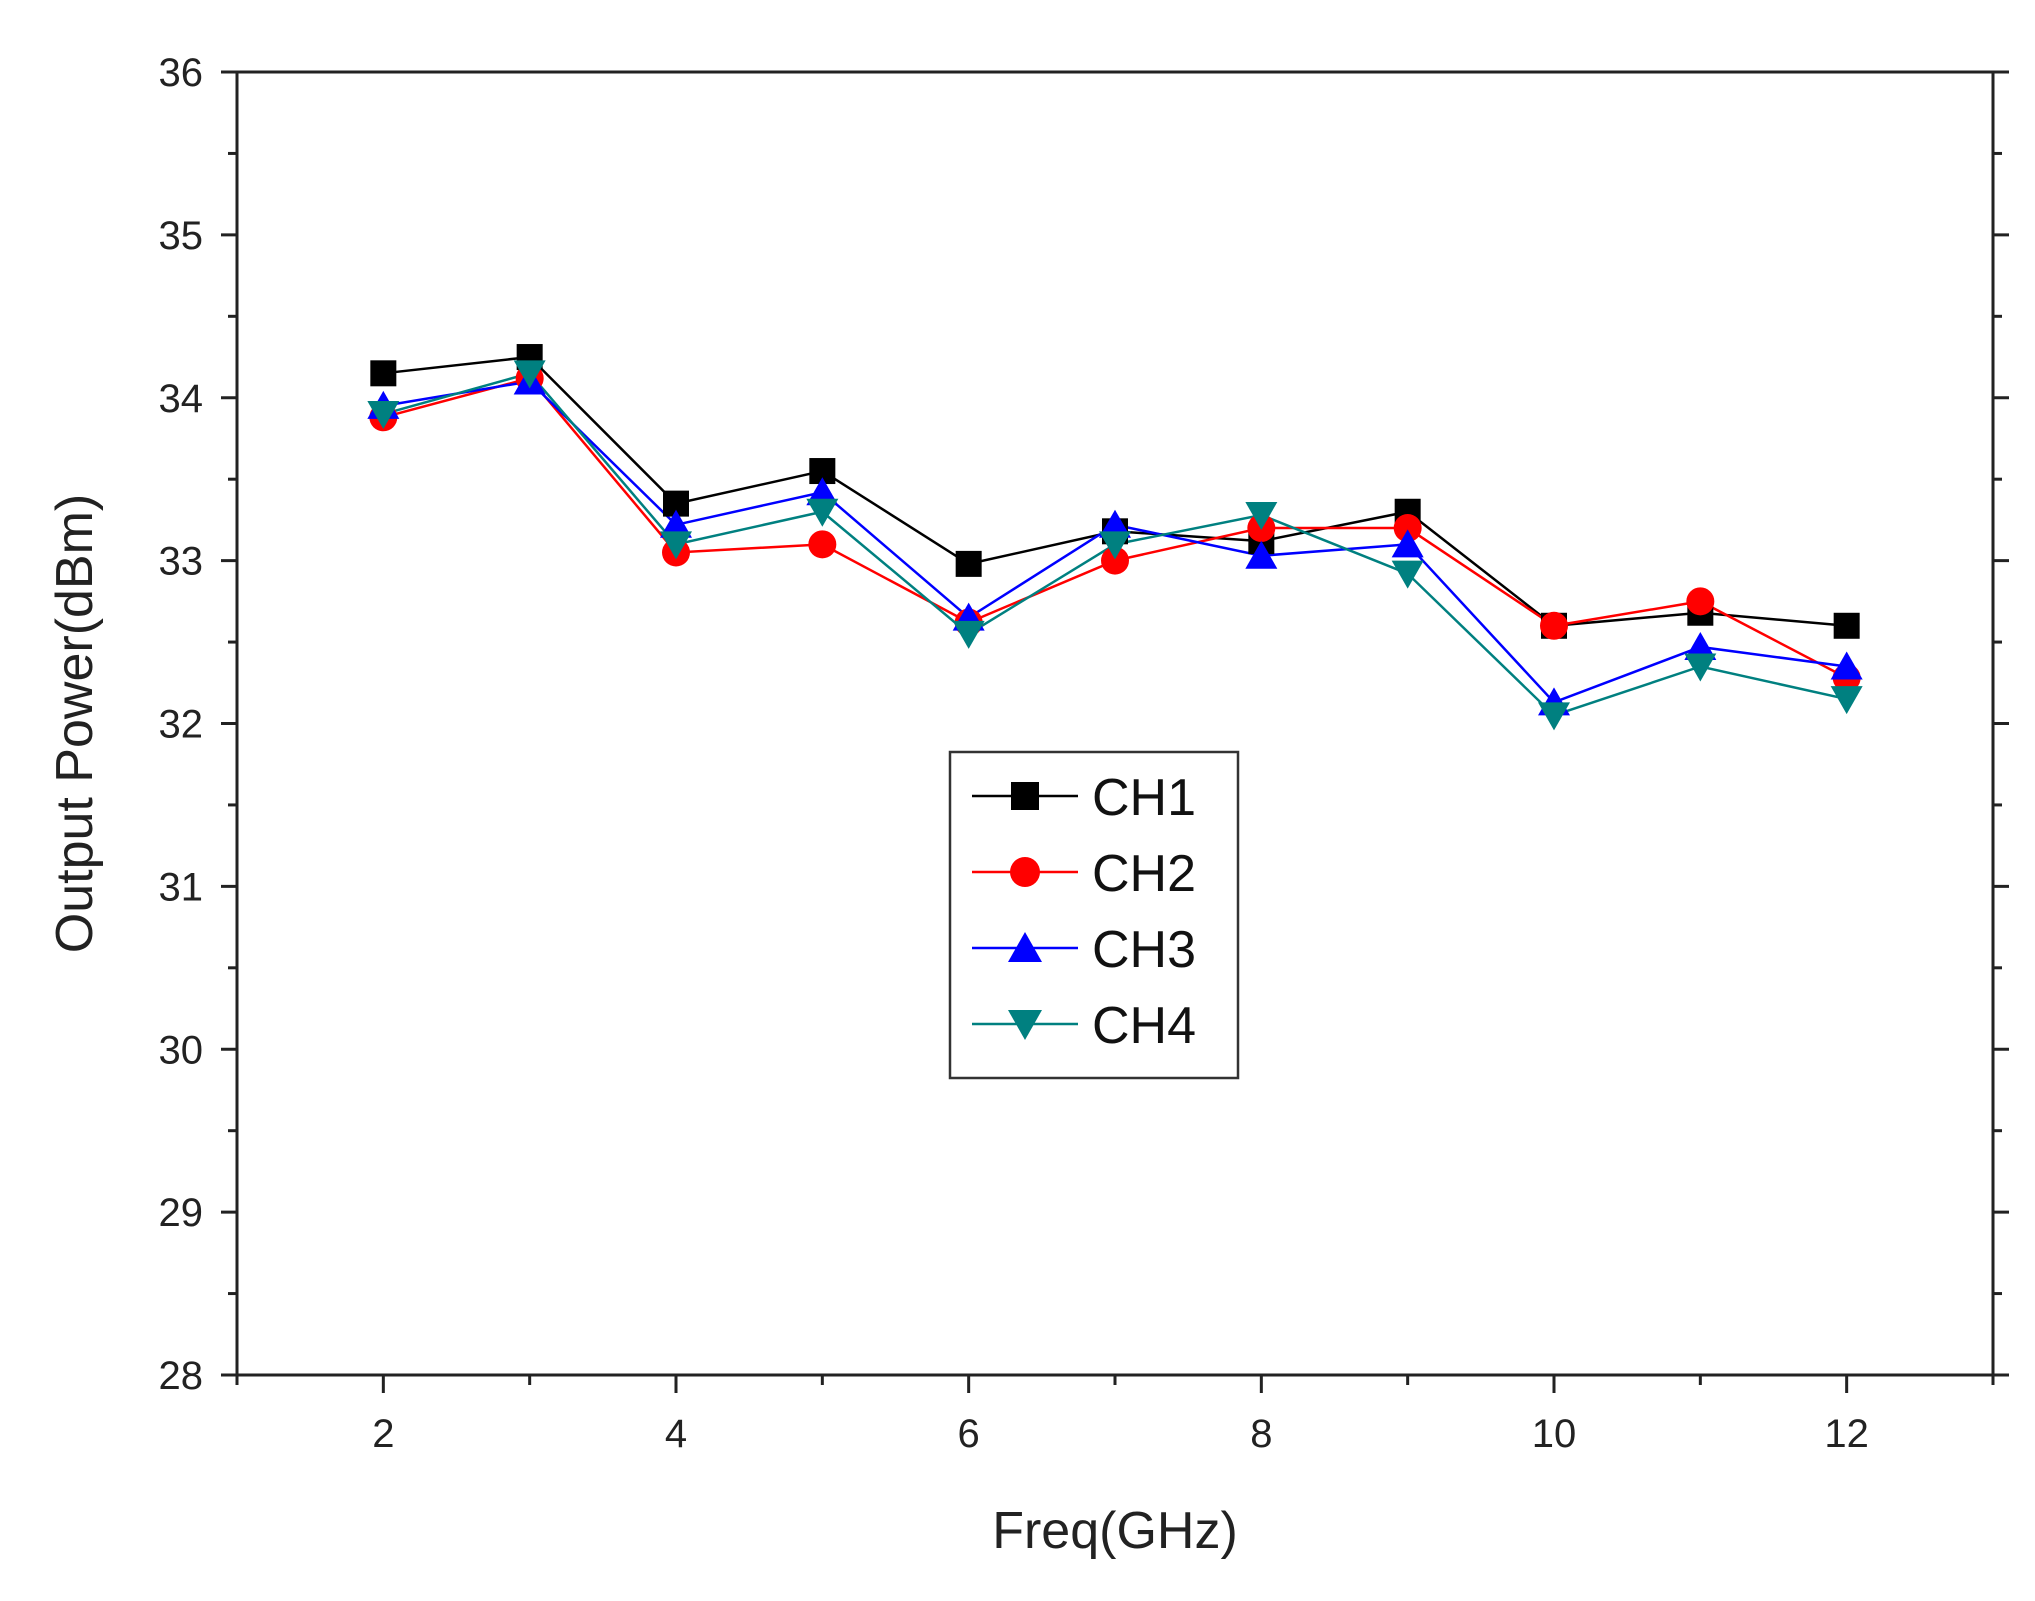 The width and height of the screenshot is (2035, 1601). I want to click on y-tick-label: 29, so click(181, 1213).